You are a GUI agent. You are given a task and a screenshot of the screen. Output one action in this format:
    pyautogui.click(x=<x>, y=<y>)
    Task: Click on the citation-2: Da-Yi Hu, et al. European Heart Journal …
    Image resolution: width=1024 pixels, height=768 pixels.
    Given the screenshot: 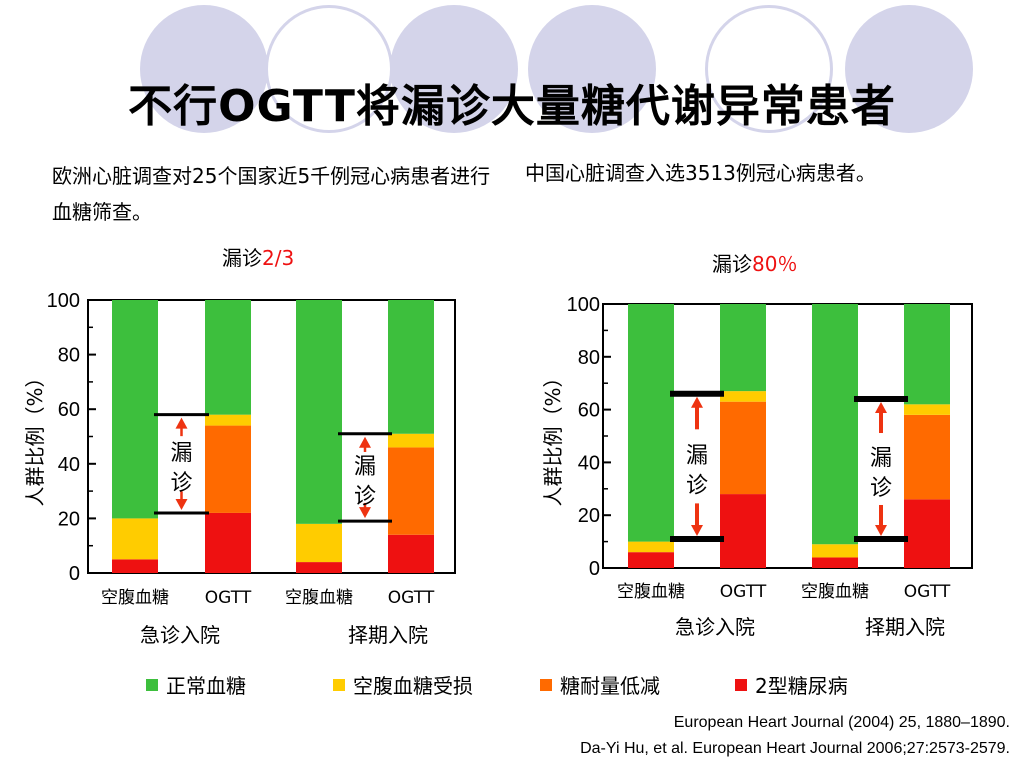 What is the action you would take?
    pyautogui.click(x=795, y=748)
    